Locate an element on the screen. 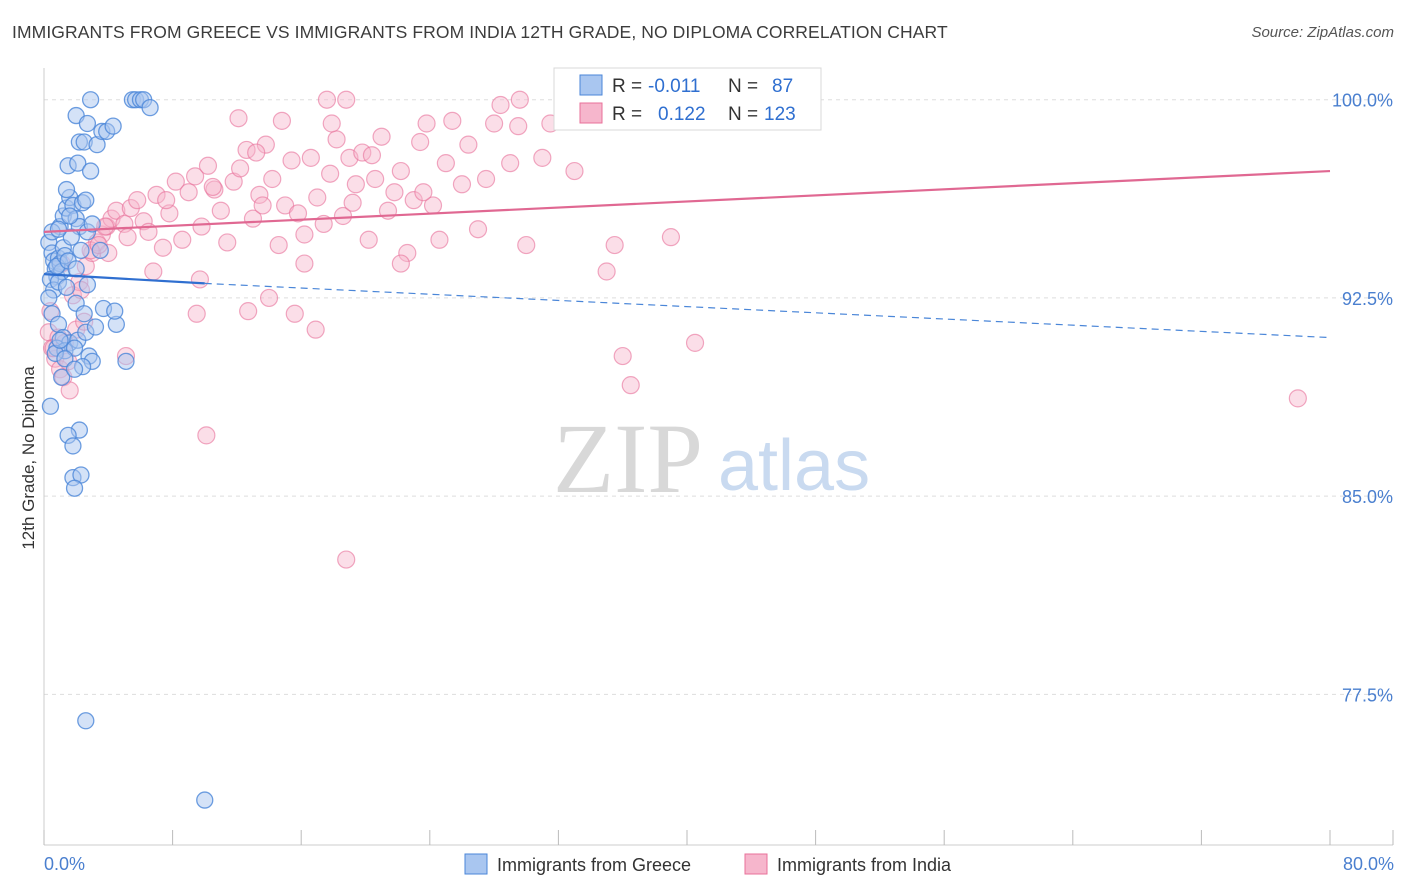 Image resolution: width=1406 pixels, height=892 pixels. bottom-legend-label-greece: Immigrants from Greece is located at coordinates (594, 865).